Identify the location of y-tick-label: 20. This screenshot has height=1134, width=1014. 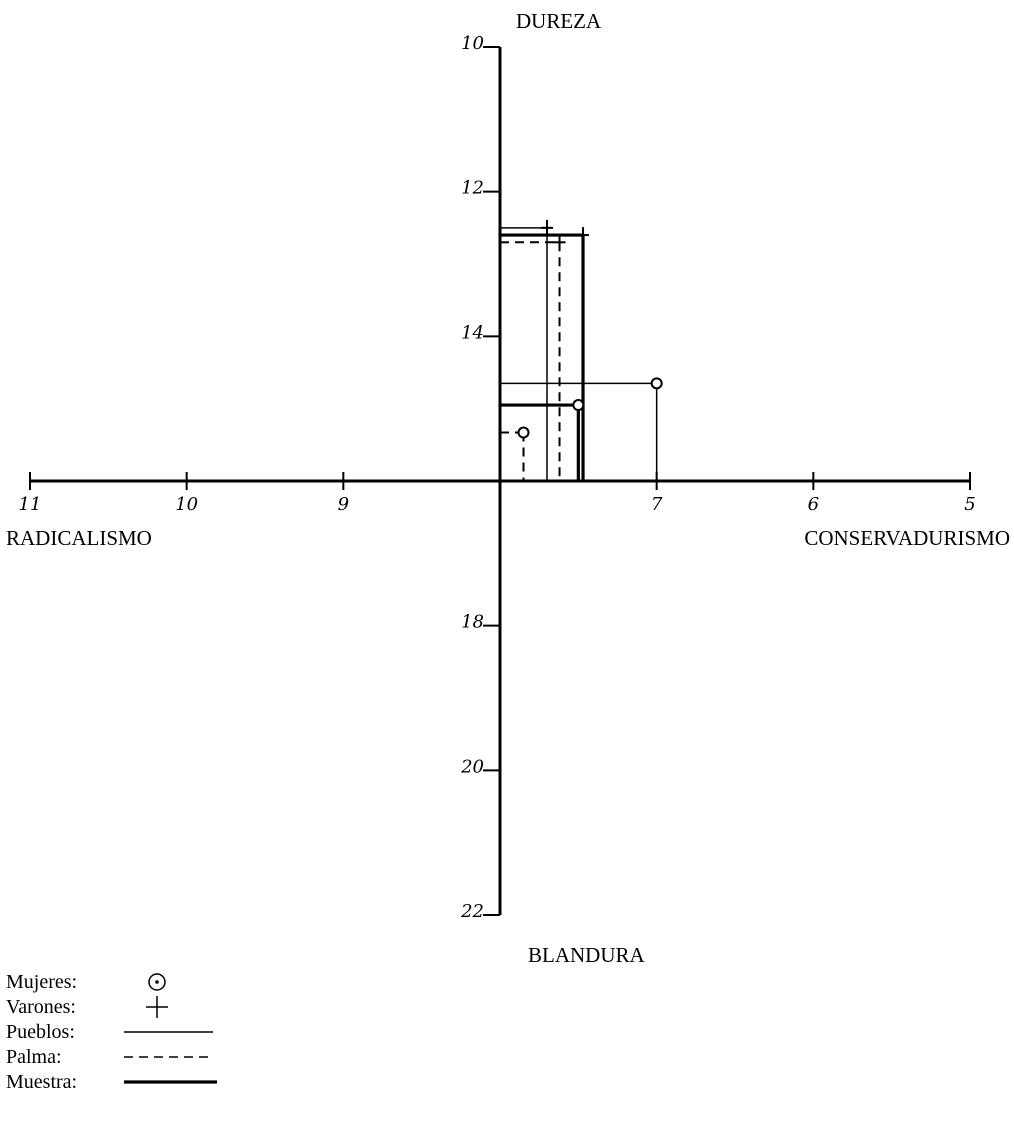
(472, 766).